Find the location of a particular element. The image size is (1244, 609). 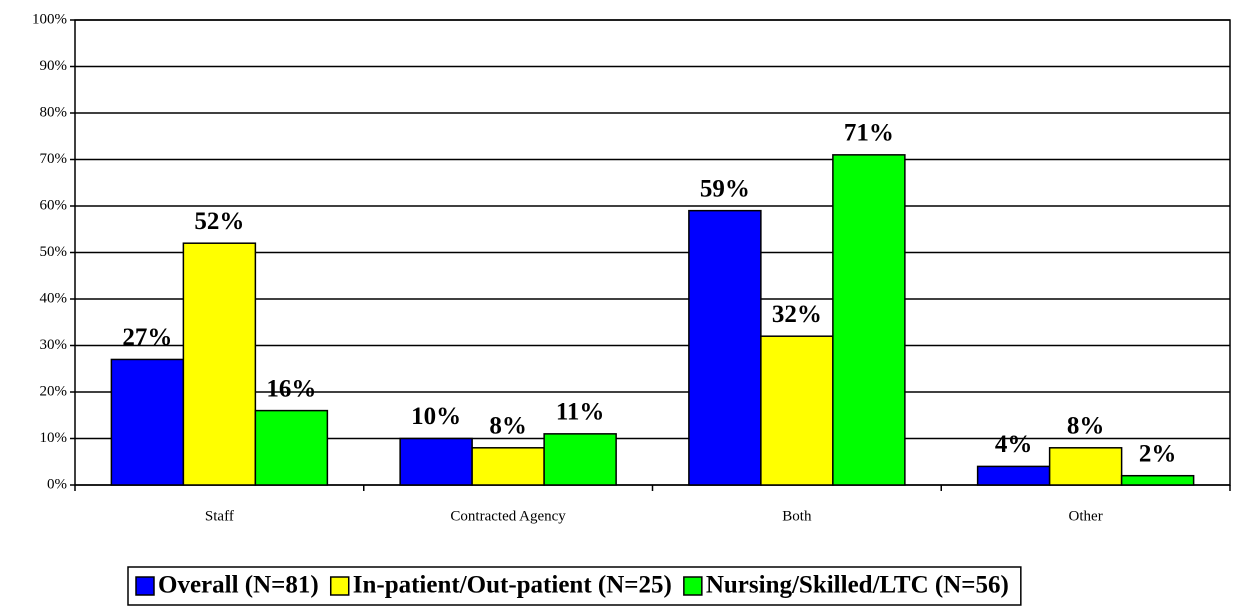

x-tick-label: Both is located at coordinates (797, 516).